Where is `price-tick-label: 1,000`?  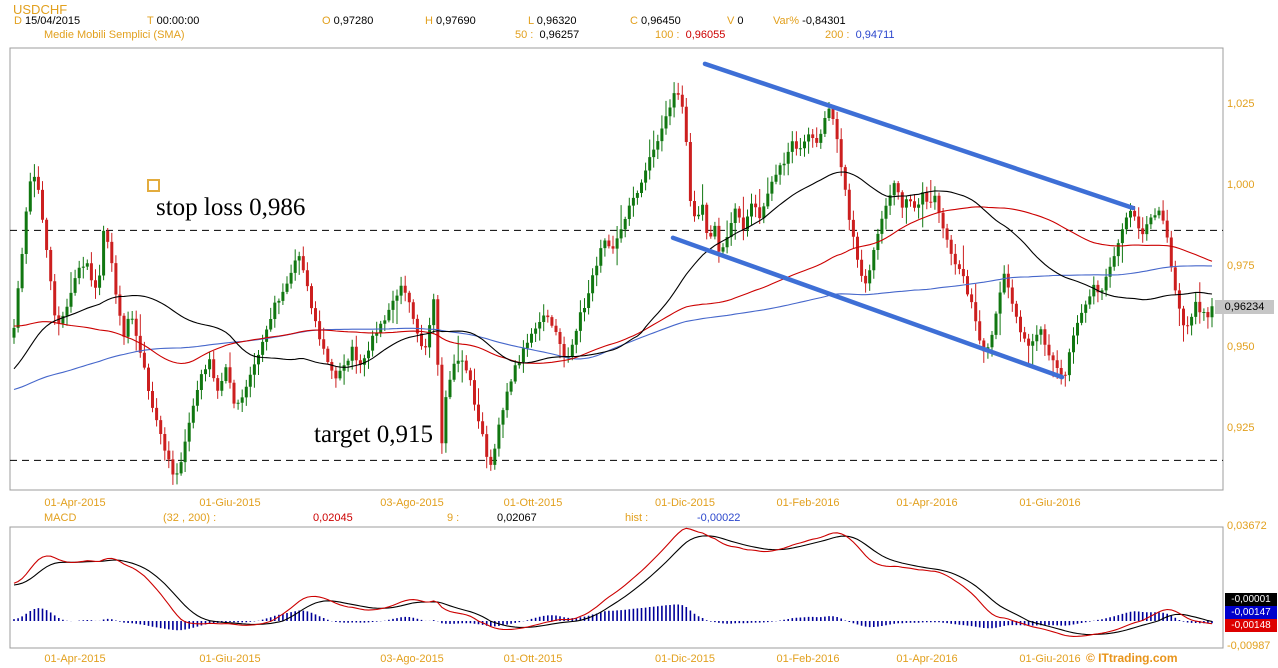
price-tick-label: 1,000 is located at coordinates (1241, 185).